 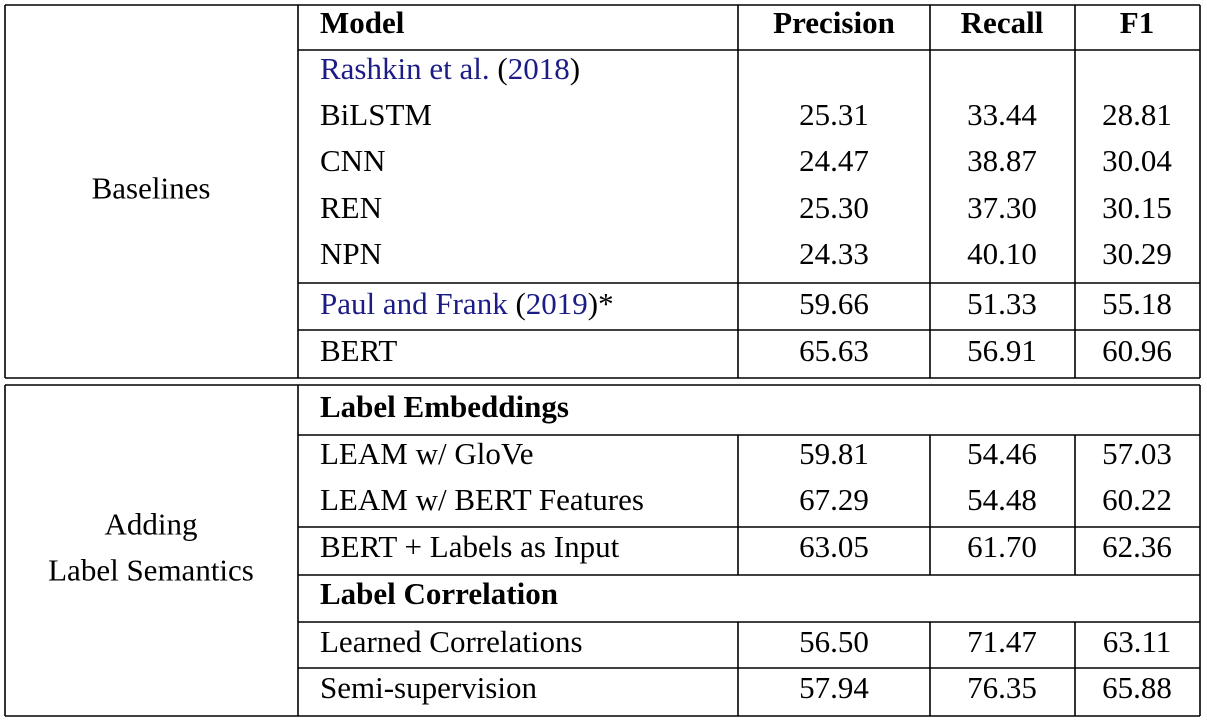 What do you see at coordinates (151, 570) in the screenshot?
I see `group-label: Label Semantics` at bounding box center [151, 570].